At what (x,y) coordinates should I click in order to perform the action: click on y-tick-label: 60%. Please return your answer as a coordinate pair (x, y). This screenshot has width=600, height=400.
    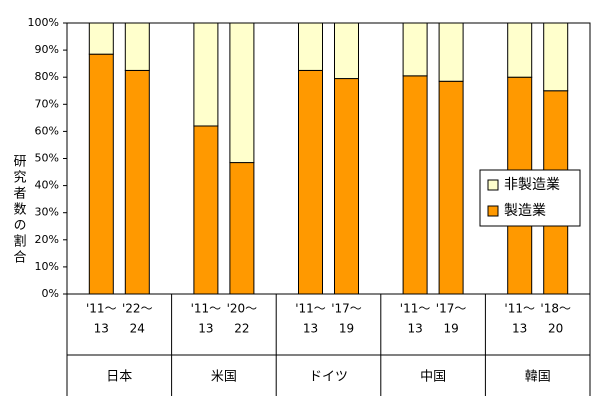
    Looking at the image, I should click on (47, 130).